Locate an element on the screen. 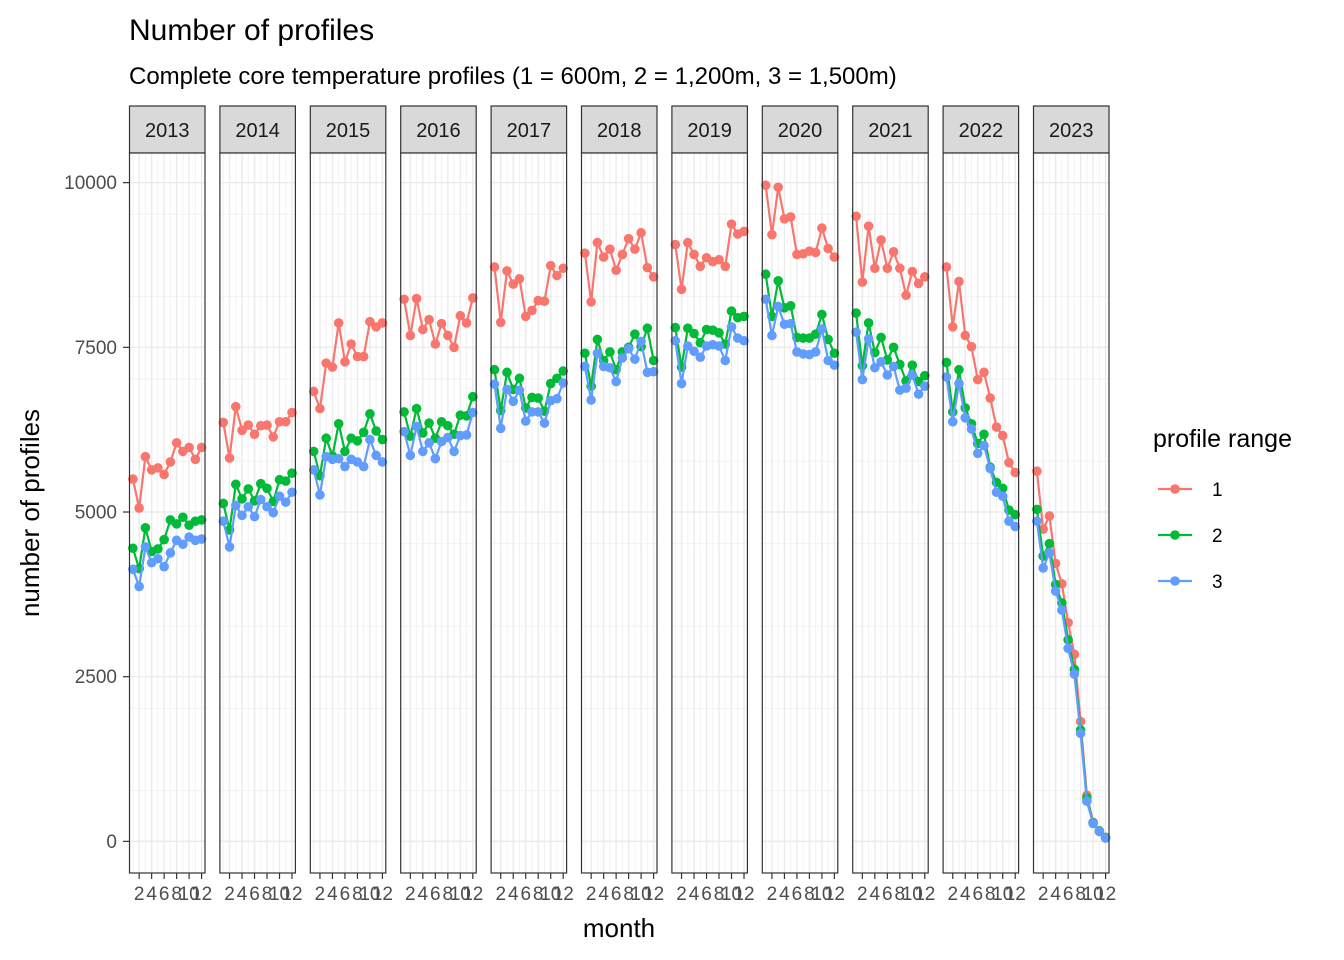 The height and width of the screenshot is (960, 1344). legend-item-1: 1 is located at coordinates (1190, 490).